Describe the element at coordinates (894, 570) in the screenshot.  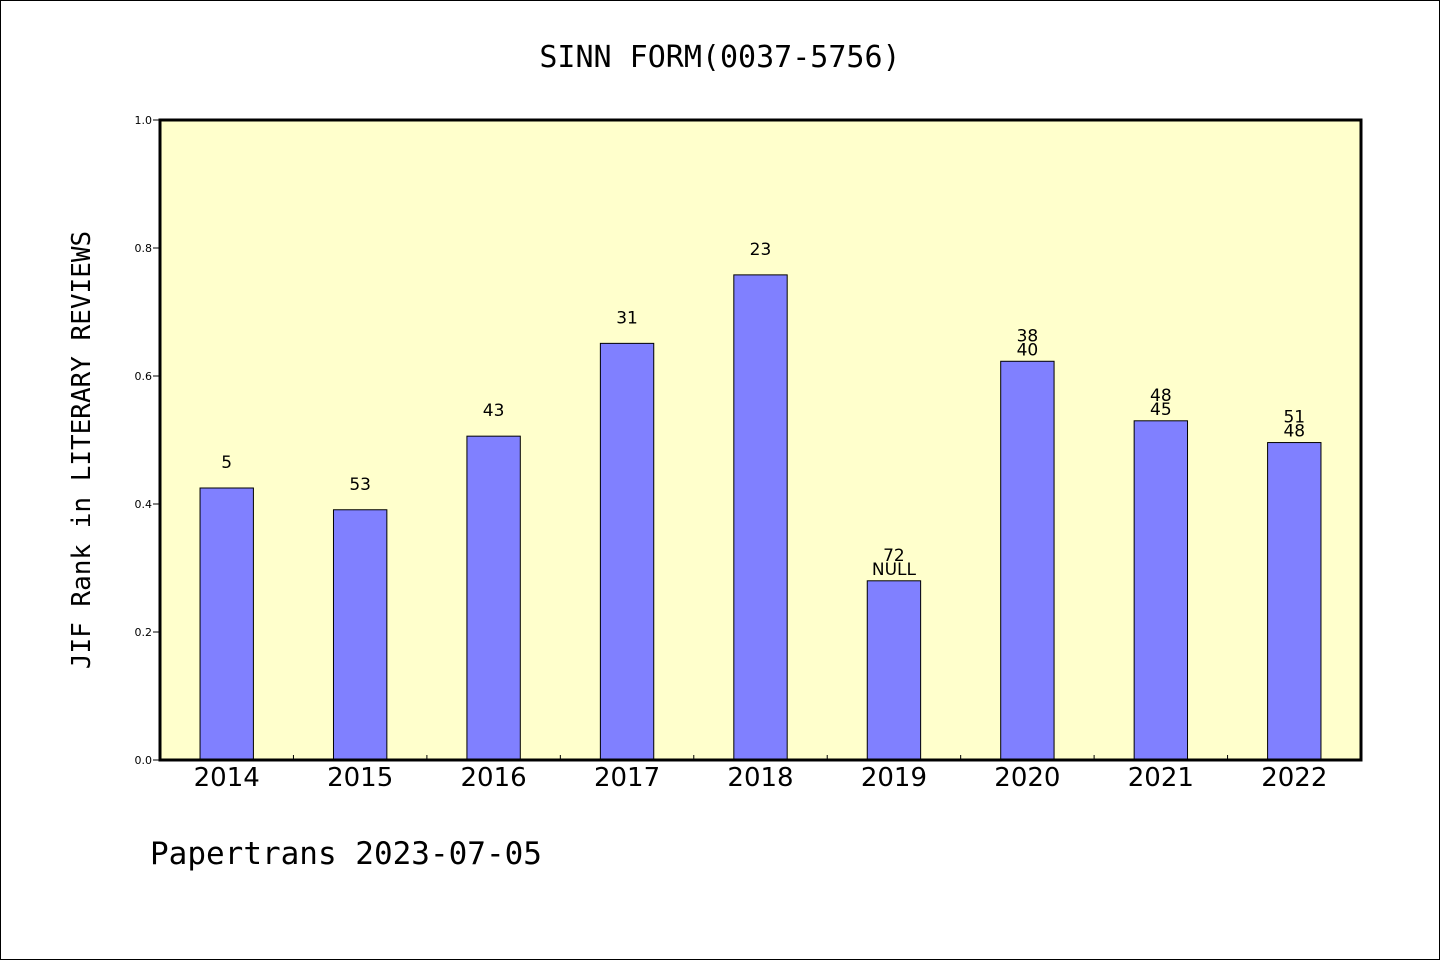
I see `bar-data-label: NULL` at that location.